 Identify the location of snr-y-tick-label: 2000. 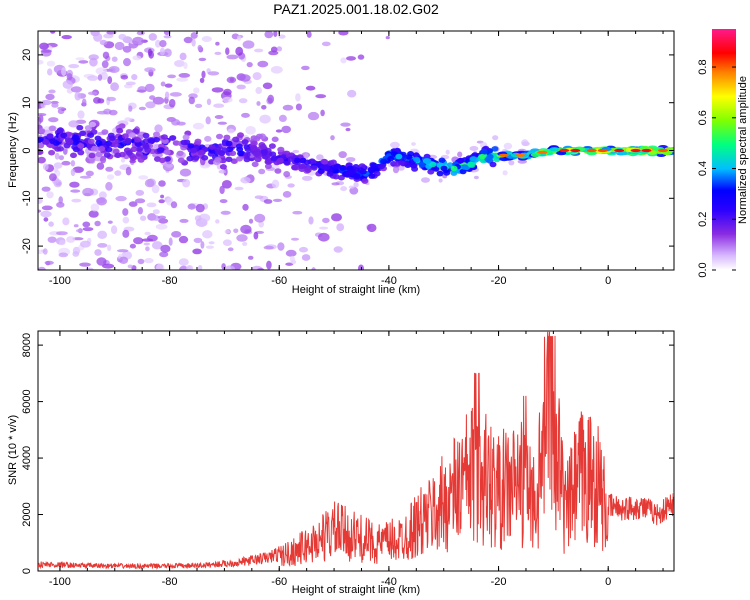
(27, 514).